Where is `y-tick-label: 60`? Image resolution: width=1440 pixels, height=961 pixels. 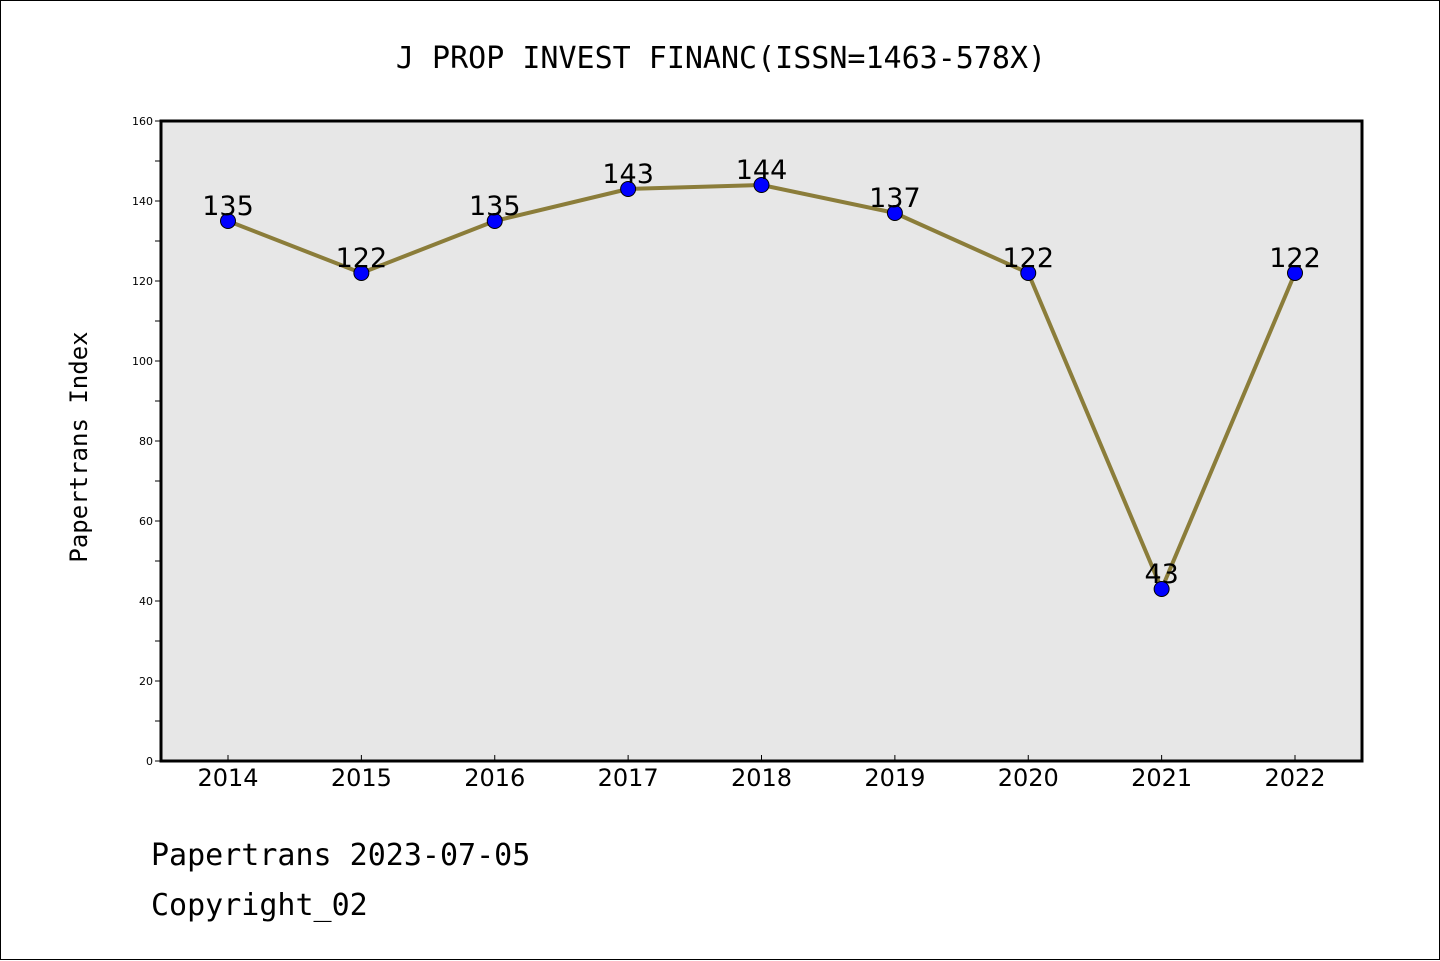
y-tick-label: 60 is located at coordinates (146, 521).